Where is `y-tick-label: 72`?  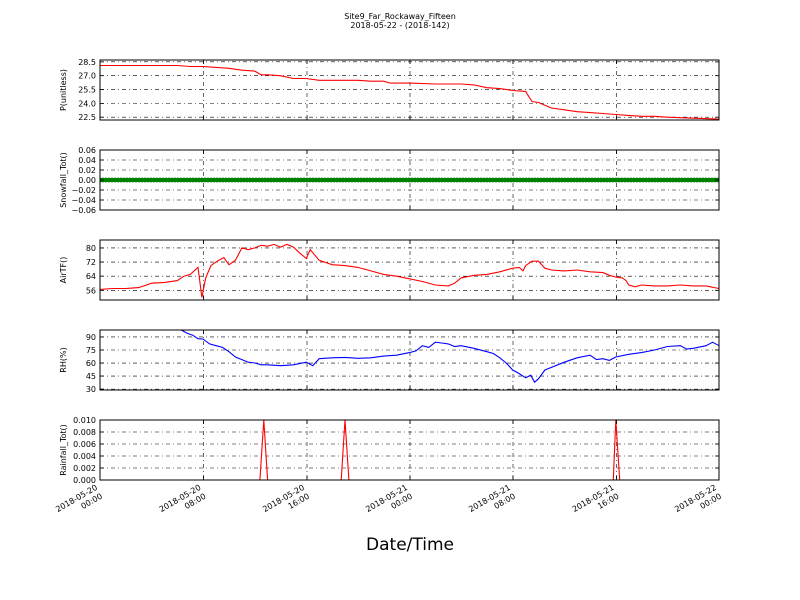
y-tick-label: 72 is located at coordinates (91, 262).